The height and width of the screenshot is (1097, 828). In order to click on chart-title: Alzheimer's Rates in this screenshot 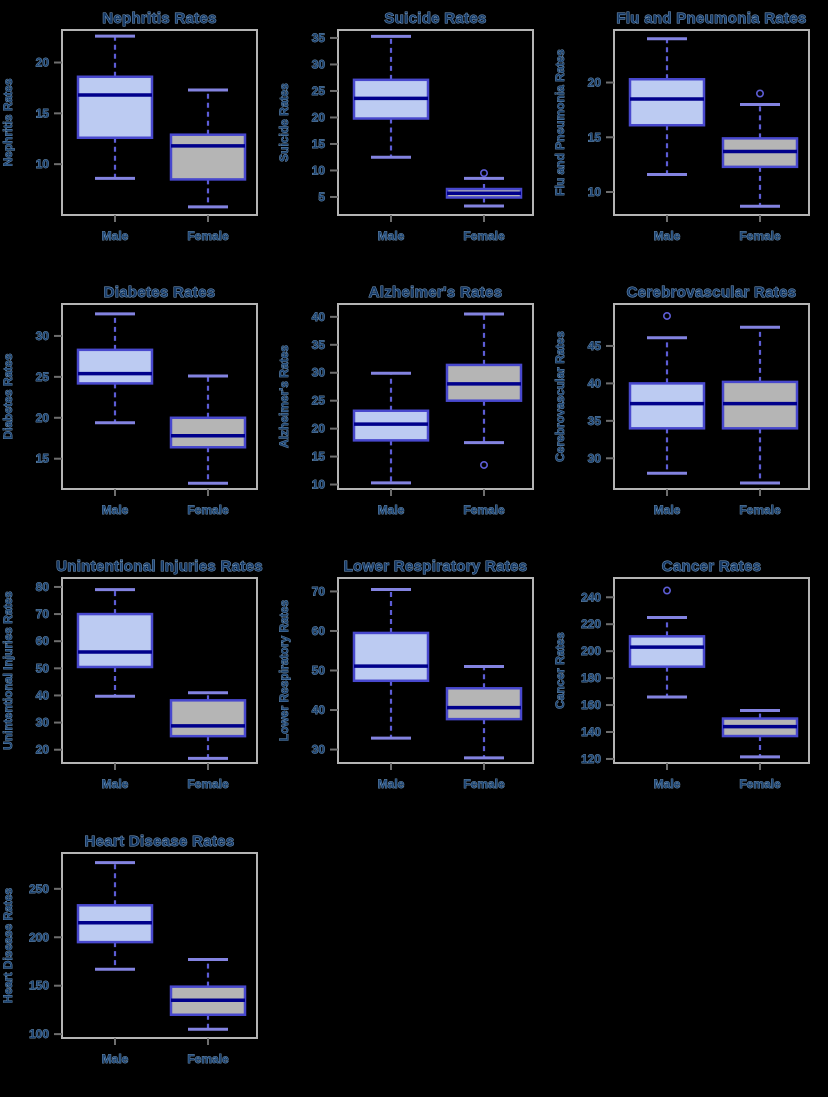, I will do `click(436, 292)`.